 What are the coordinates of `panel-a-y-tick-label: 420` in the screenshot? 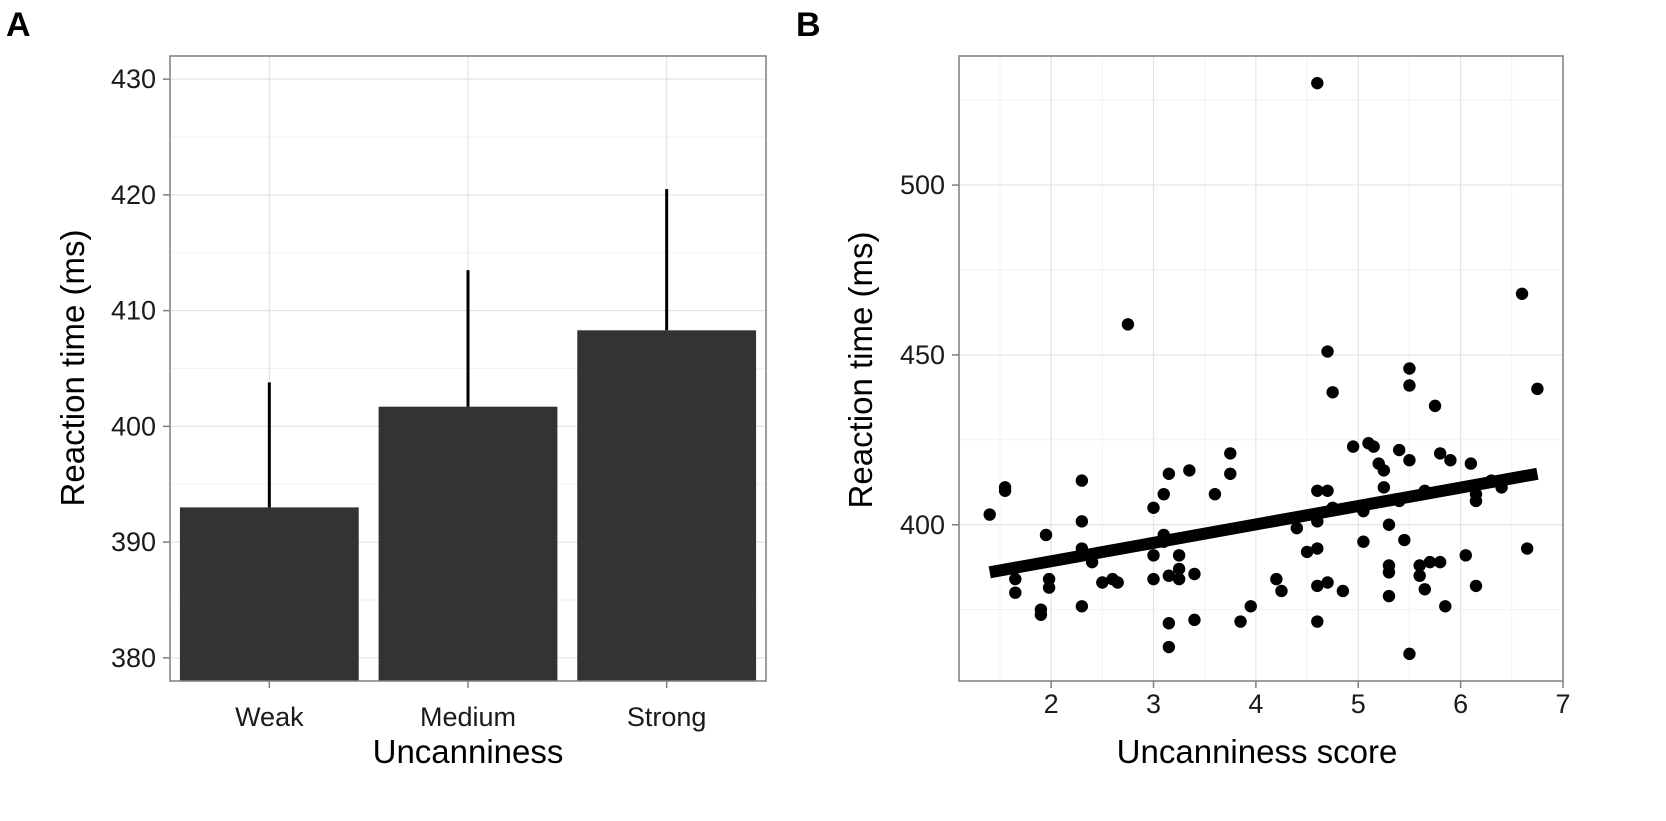 It's located at (133, 195).